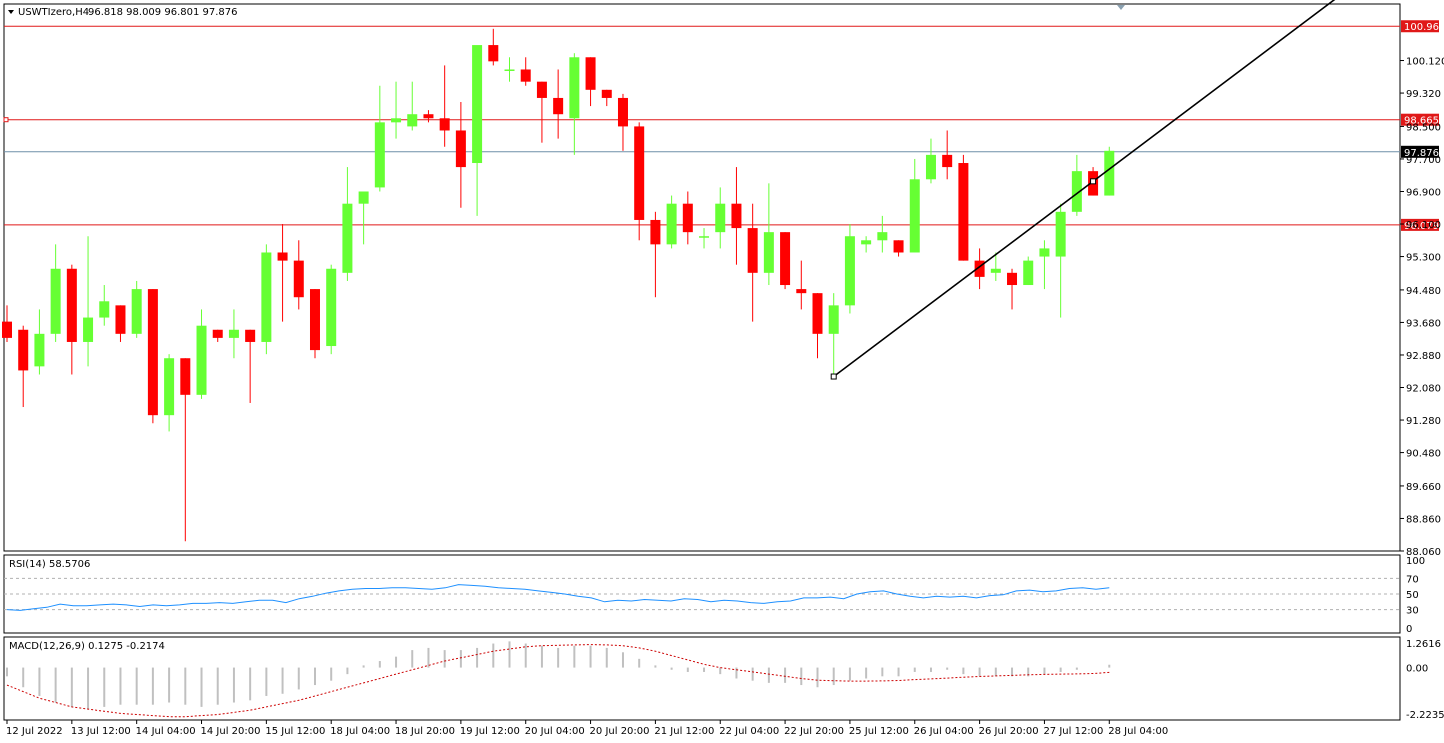 This screenshot has height=743, width=1444. I want to click on price-tick-label: 94.480, so click(1423, 291).